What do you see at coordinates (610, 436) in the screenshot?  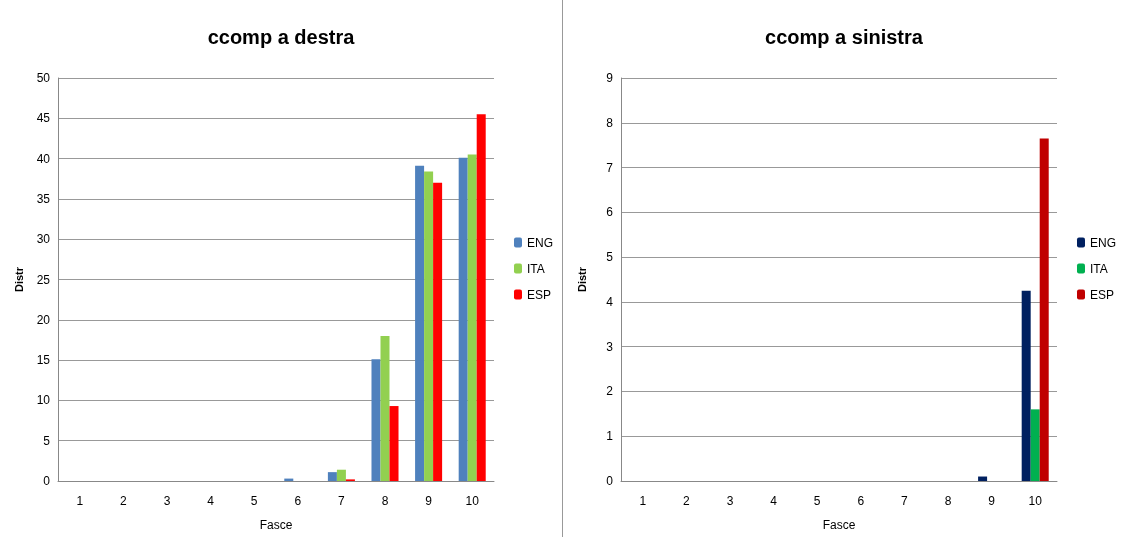 I see `y-tick-label: 1` at bounding box center [610, 436].